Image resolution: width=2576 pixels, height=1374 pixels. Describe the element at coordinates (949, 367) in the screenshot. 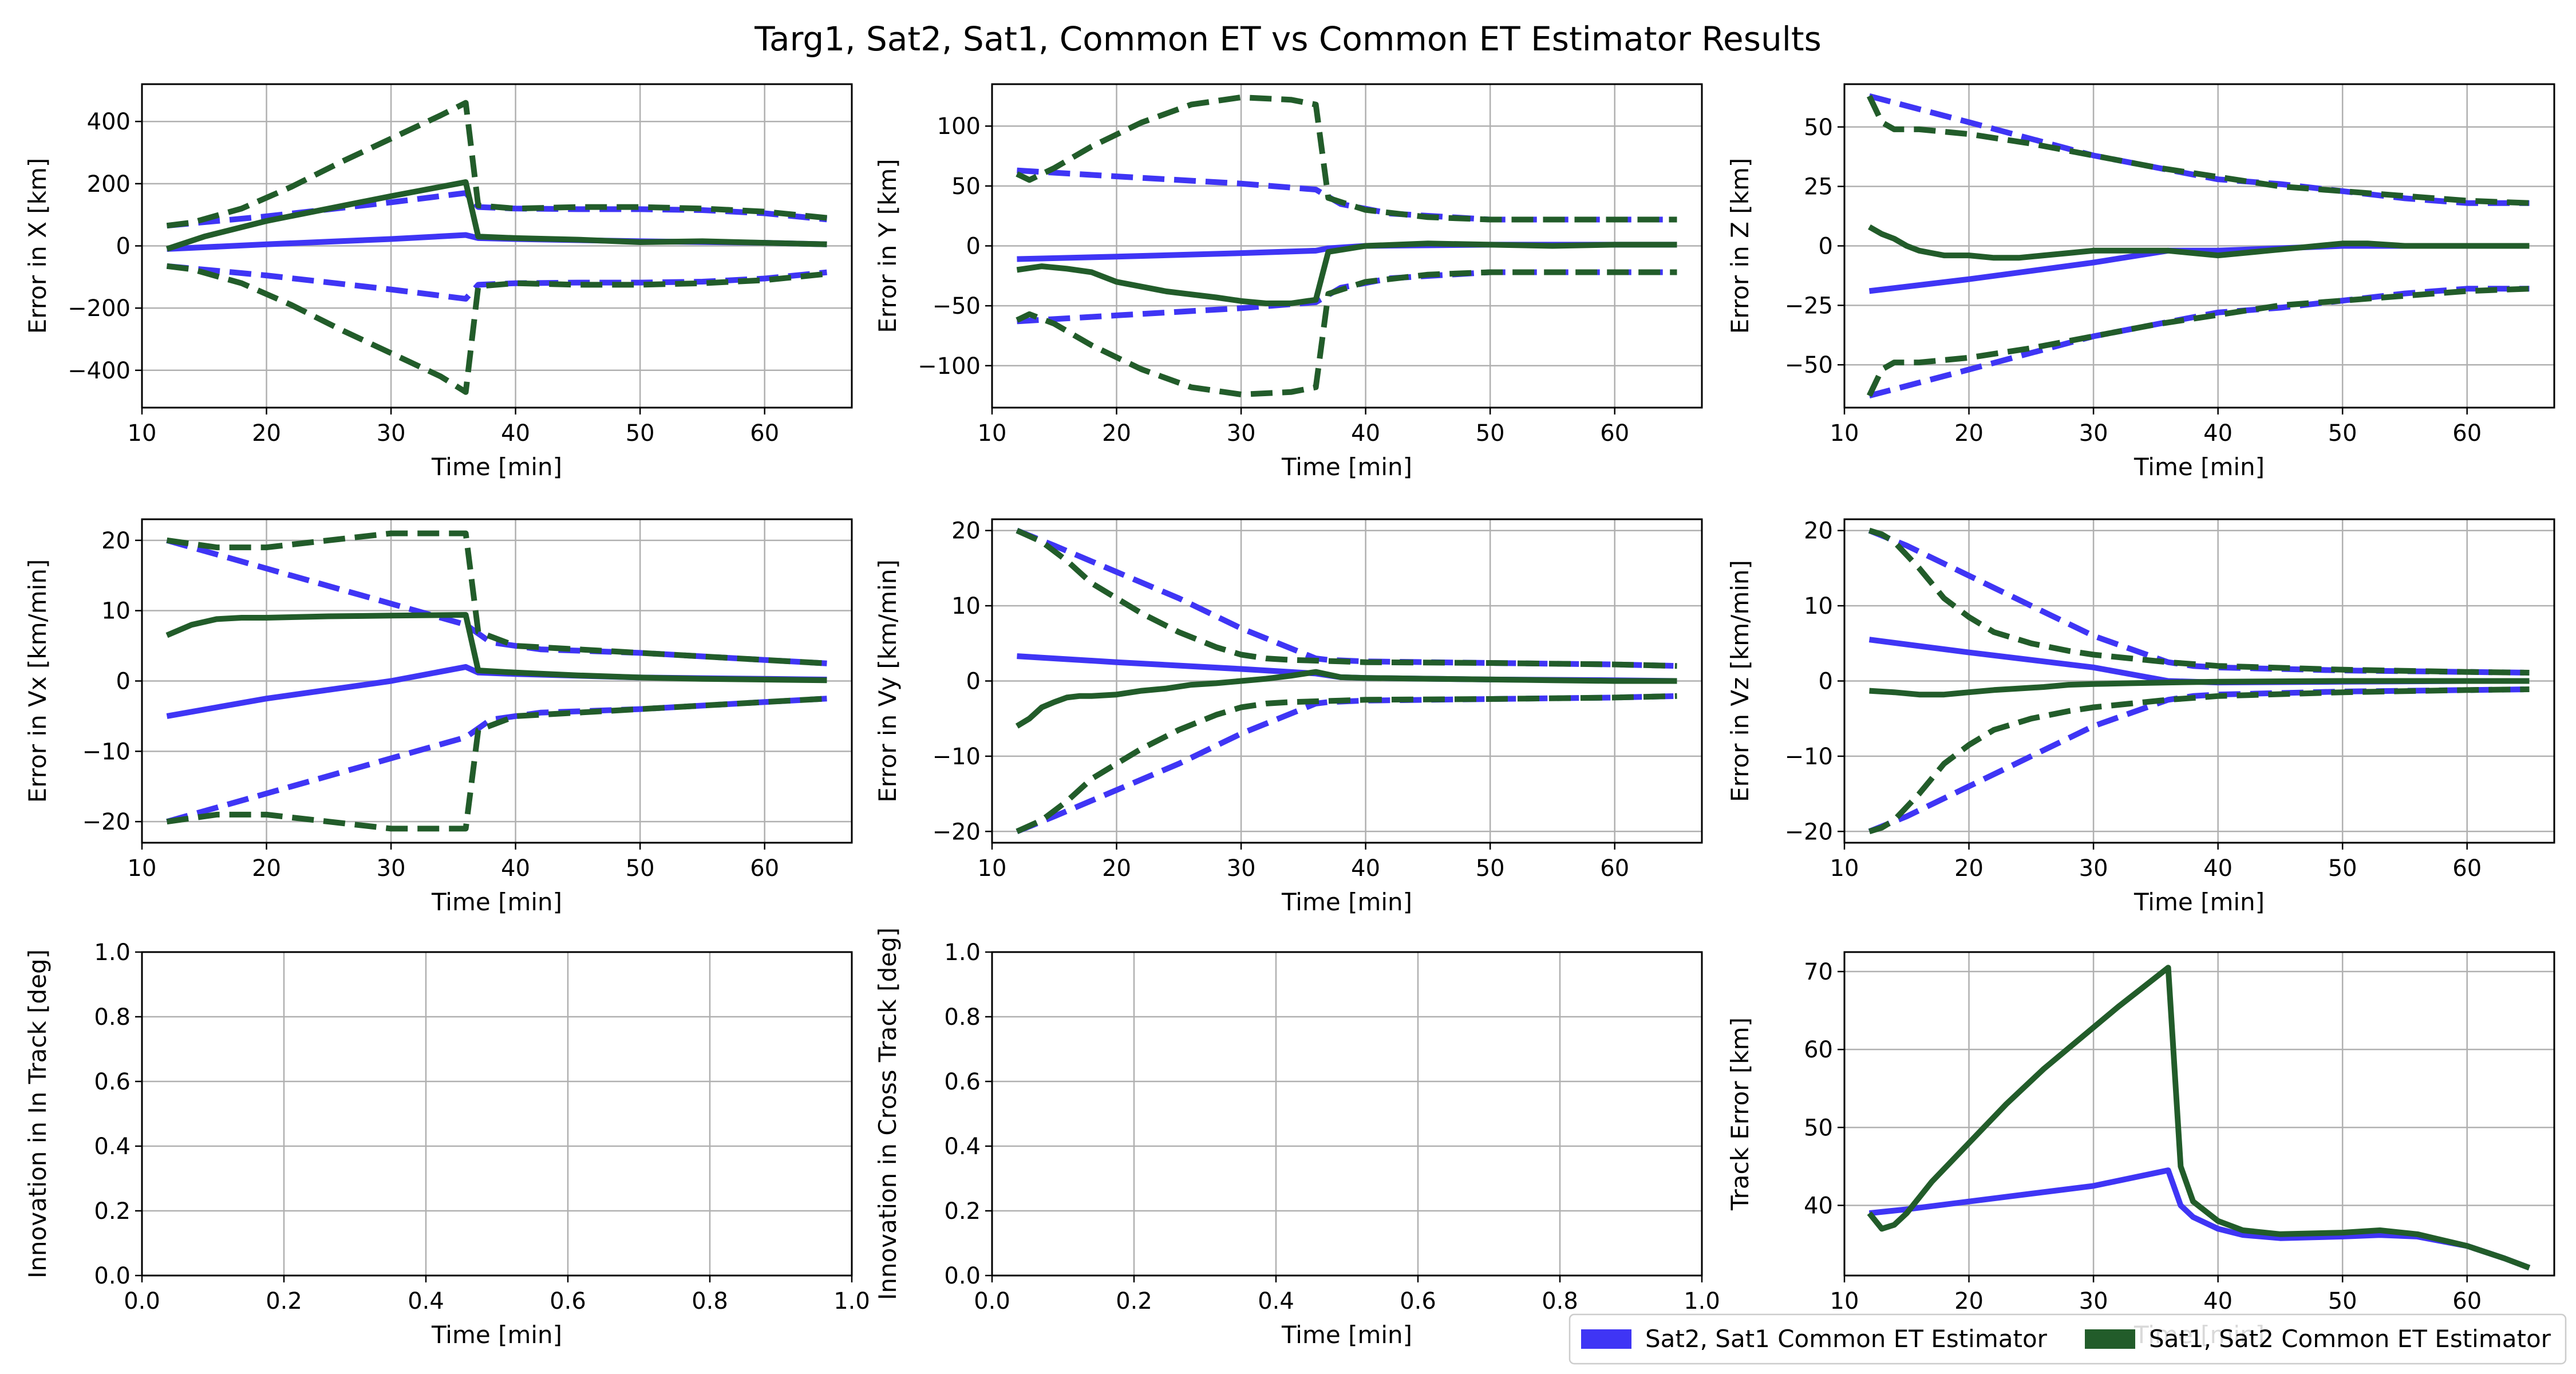

I see `y-tick-label: −100` at that location.